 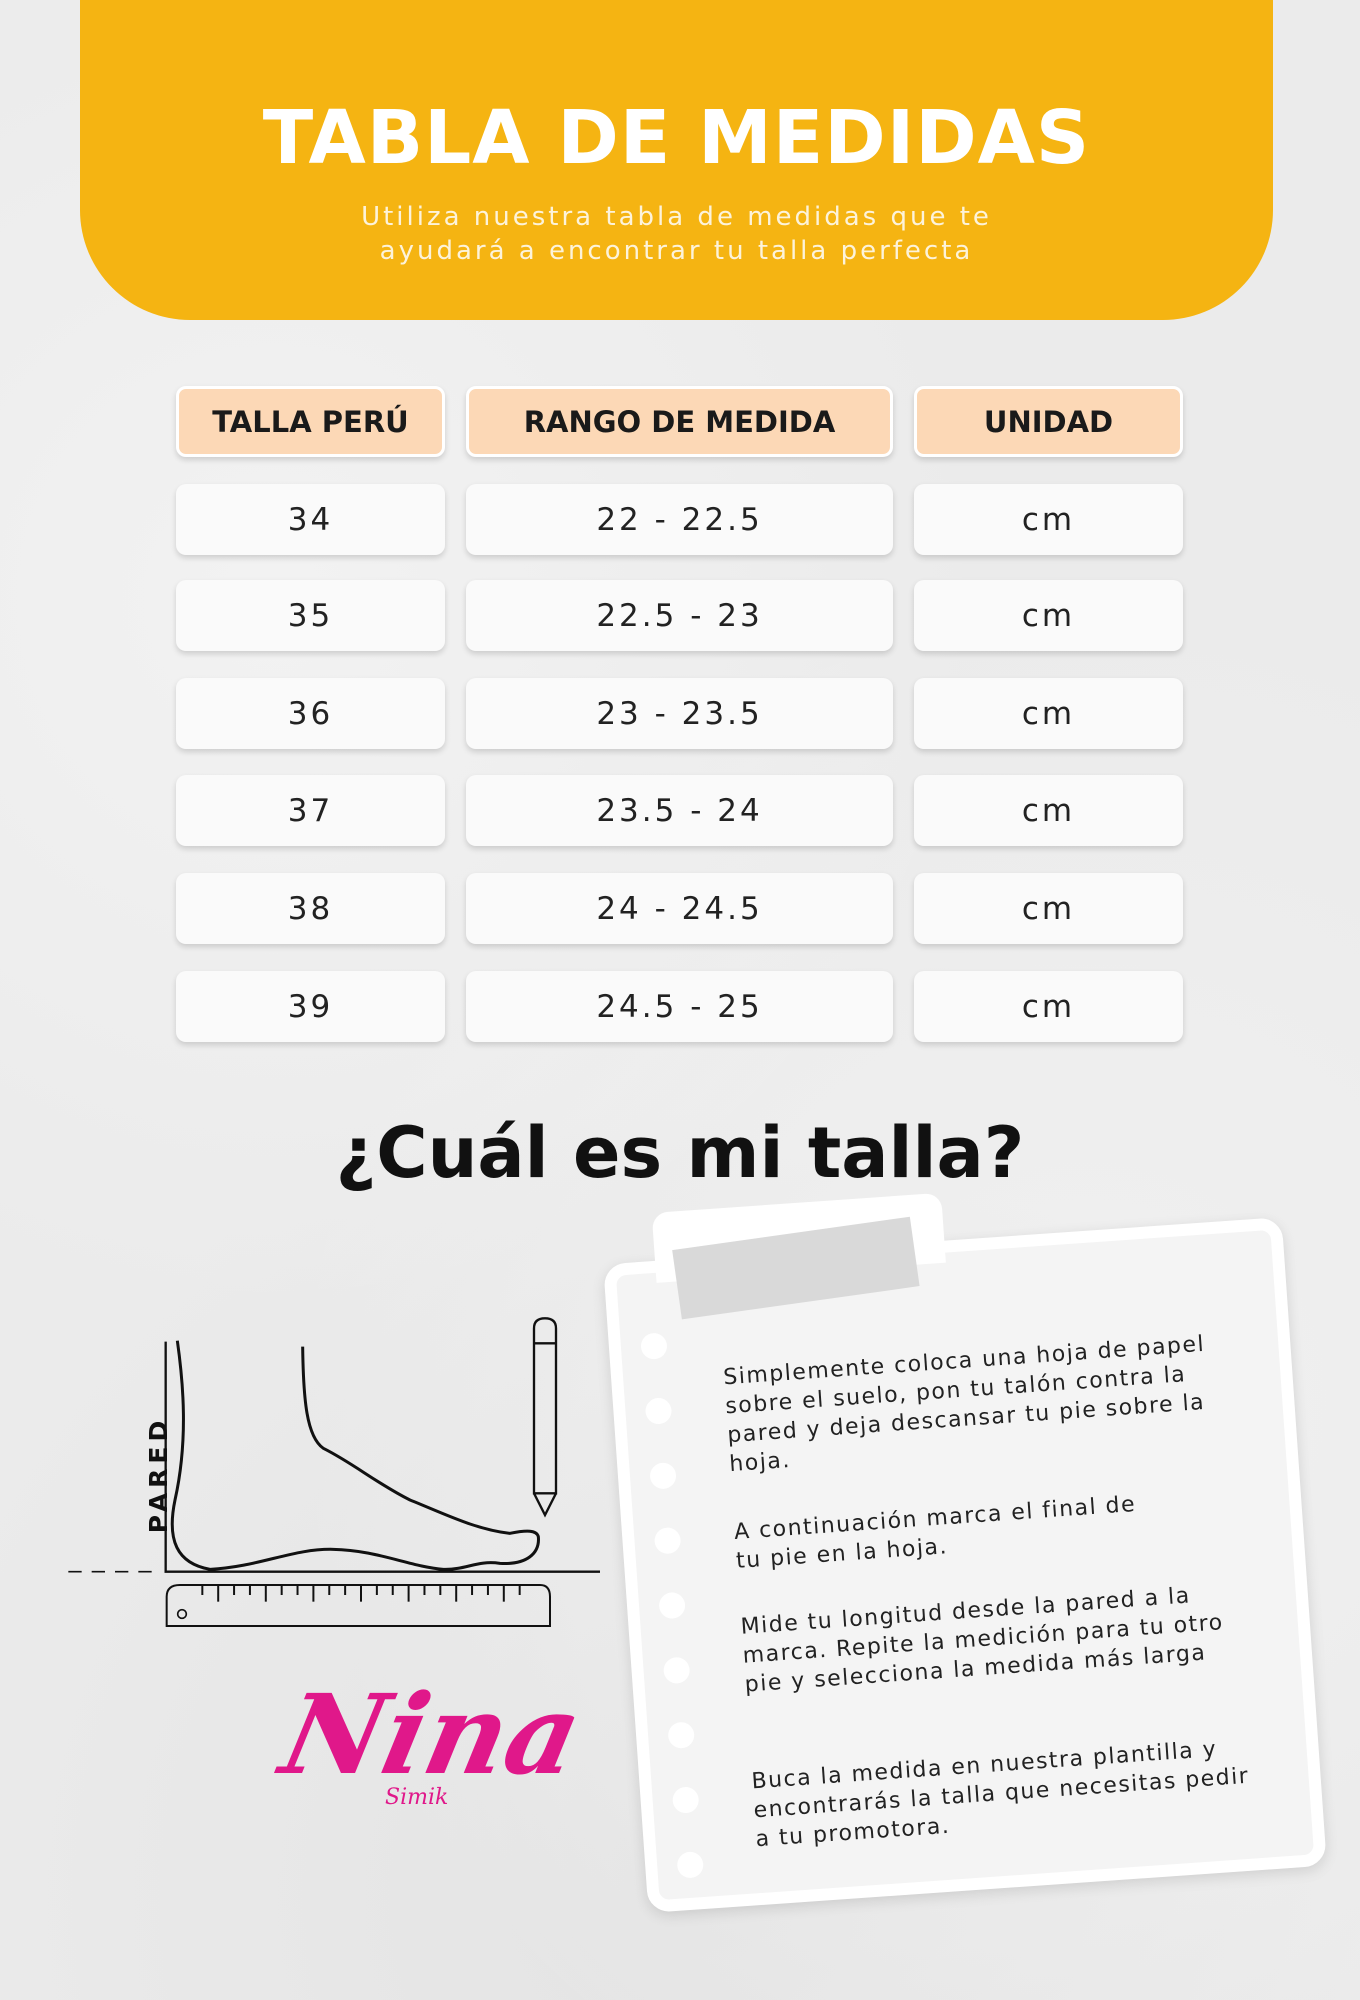 What do you see at coordinates (676, 217) in the screenshot?
I see `subtitle-line-1: Utiliza nuestra tabla de medidas que te` at bounding box center [676, 217].